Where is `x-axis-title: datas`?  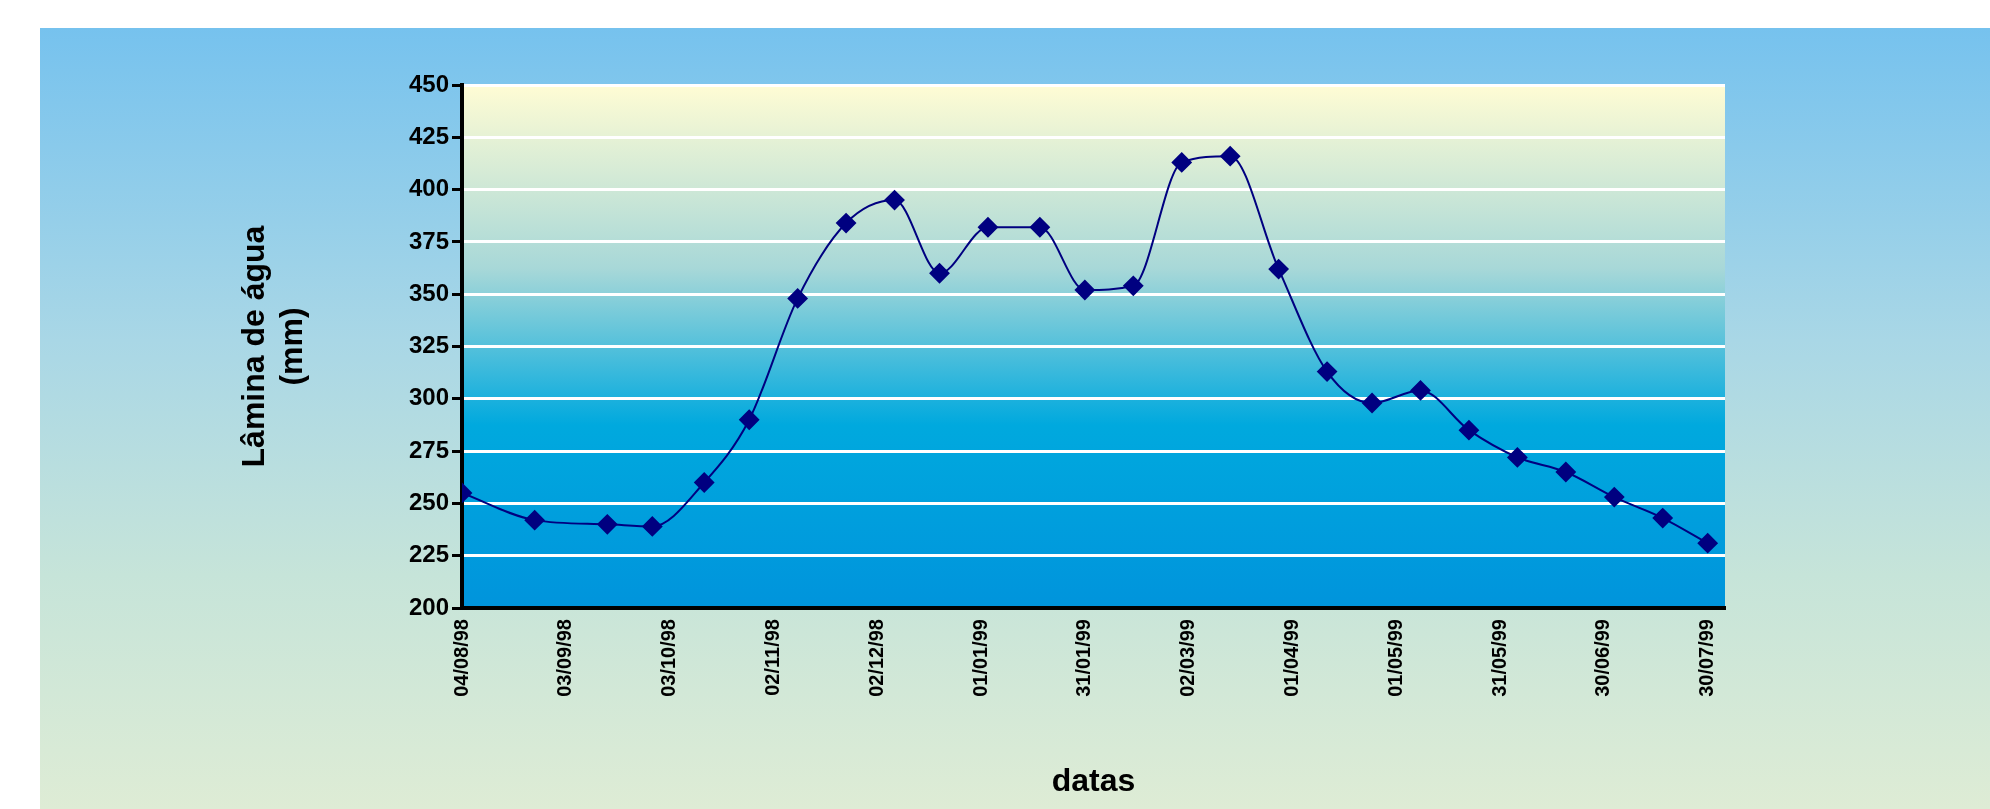
x-axis-title: datas is located at coordinates (1093, 779).